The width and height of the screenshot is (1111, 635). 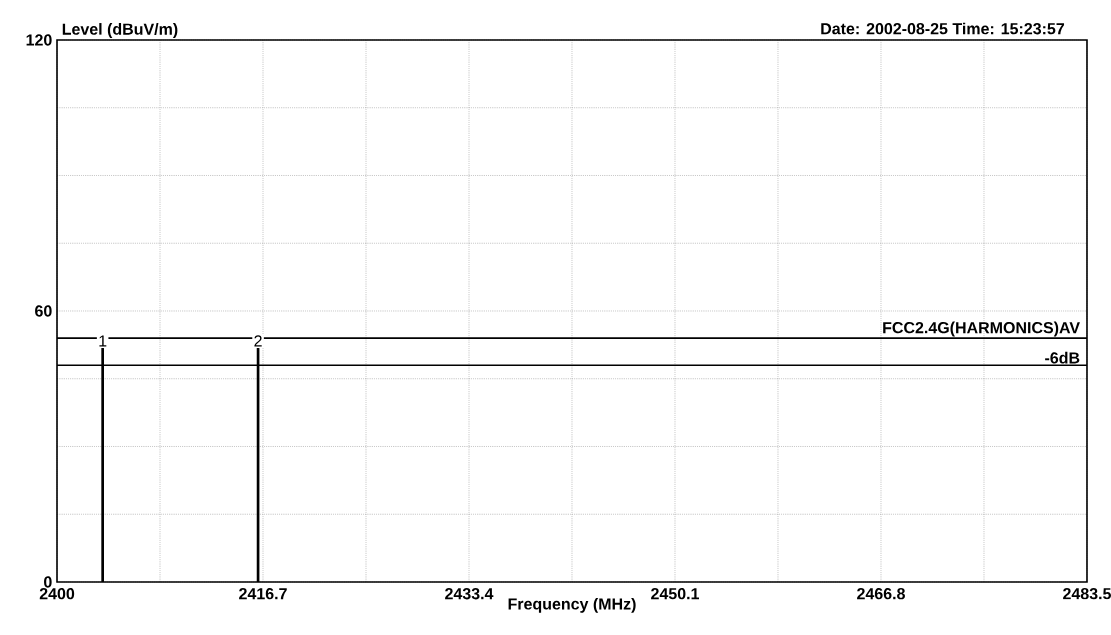 I want to click on x-tick-label: 2400, so click(x=57, y=594).